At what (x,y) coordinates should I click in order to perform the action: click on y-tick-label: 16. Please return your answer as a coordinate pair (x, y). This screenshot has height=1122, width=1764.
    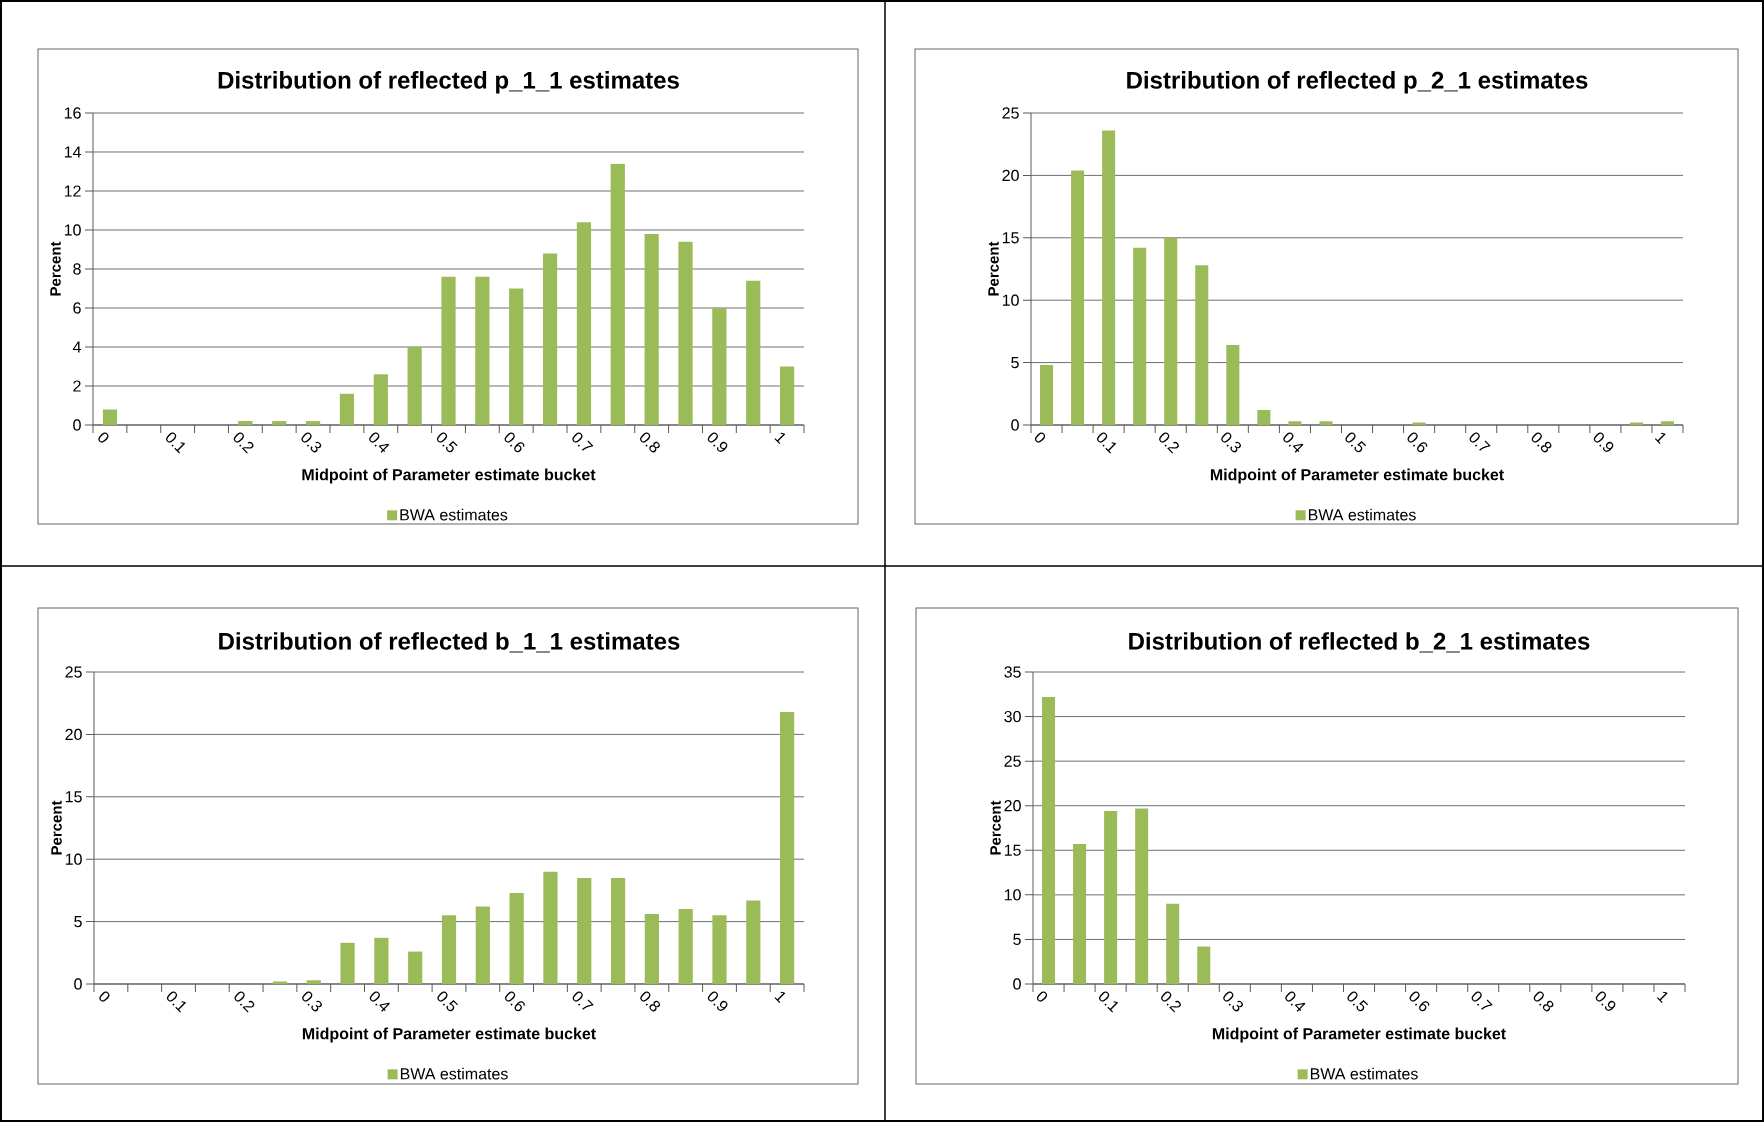
    Looking at the image, I should click on (72, 113).